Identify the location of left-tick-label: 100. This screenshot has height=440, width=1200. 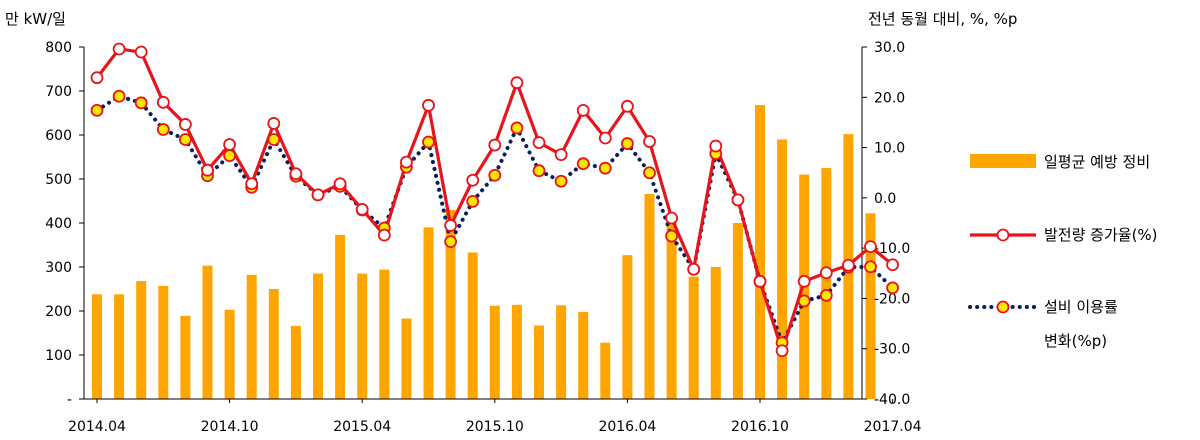
(58, 356).